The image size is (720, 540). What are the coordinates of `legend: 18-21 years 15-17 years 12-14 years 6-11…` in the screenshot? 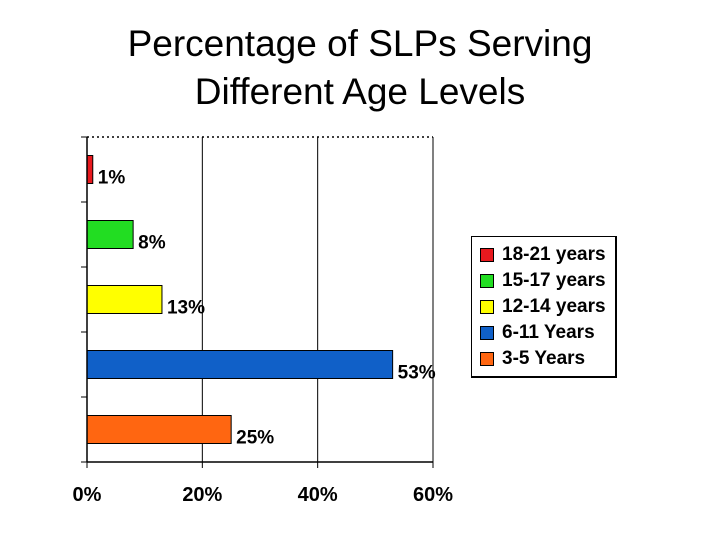 It's located at (544, 307).